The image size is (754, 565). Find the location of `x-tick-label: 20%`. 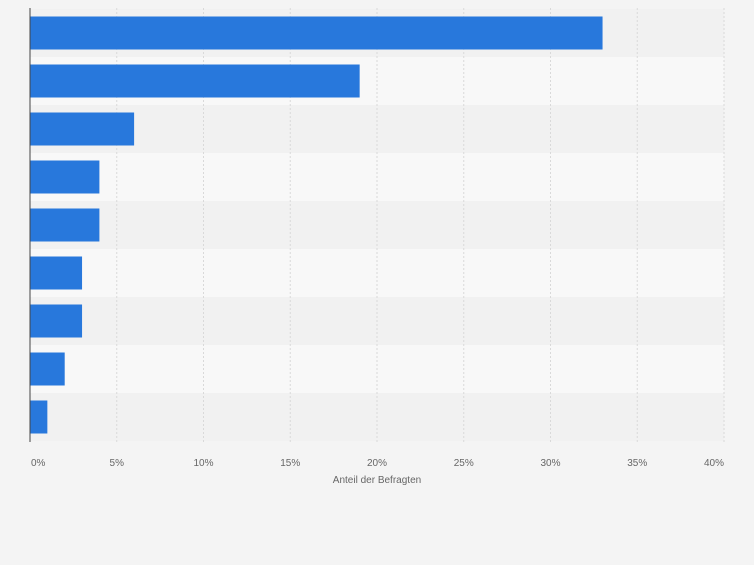

x-tick-label: 20% is located at coordinates (377, 463).